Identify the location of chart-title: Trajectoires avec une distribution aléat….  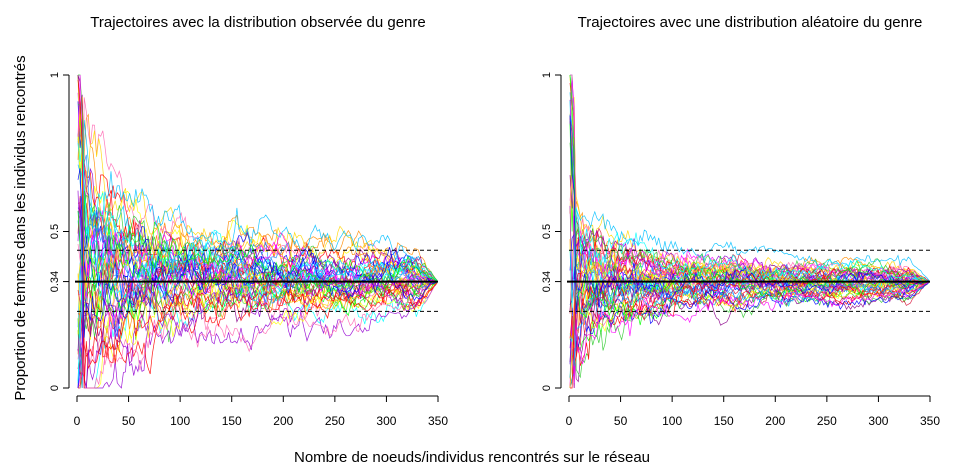
(750, 22).